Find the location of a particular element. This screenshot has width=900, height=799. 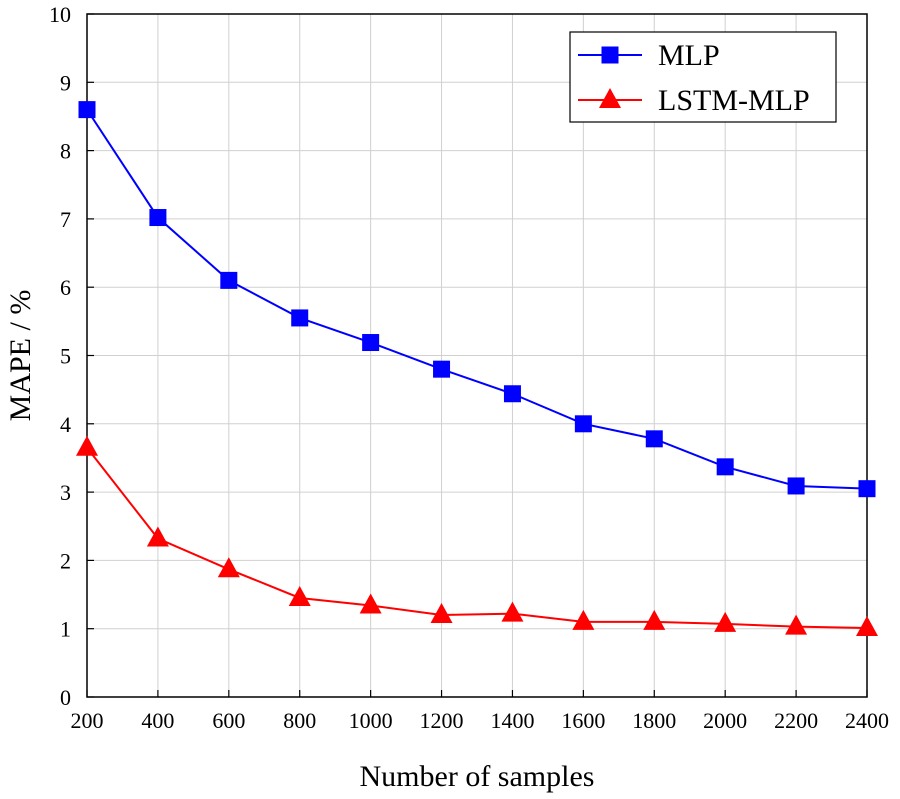

y-tick-label: 10 is located at coordinates (60, 14).